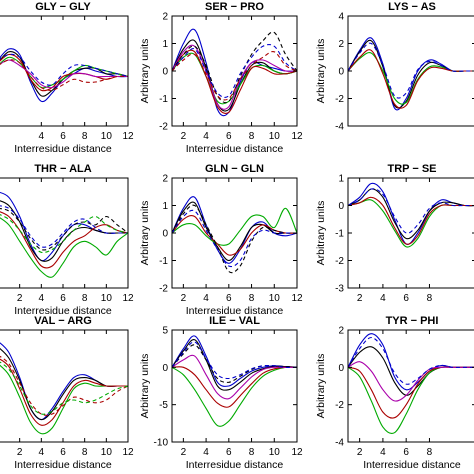 This screenshot has width=474, height=474. Describe the element at coordinates (234, 169) in the screenshot. I see `panel-title: GLN − GLN` at that location.